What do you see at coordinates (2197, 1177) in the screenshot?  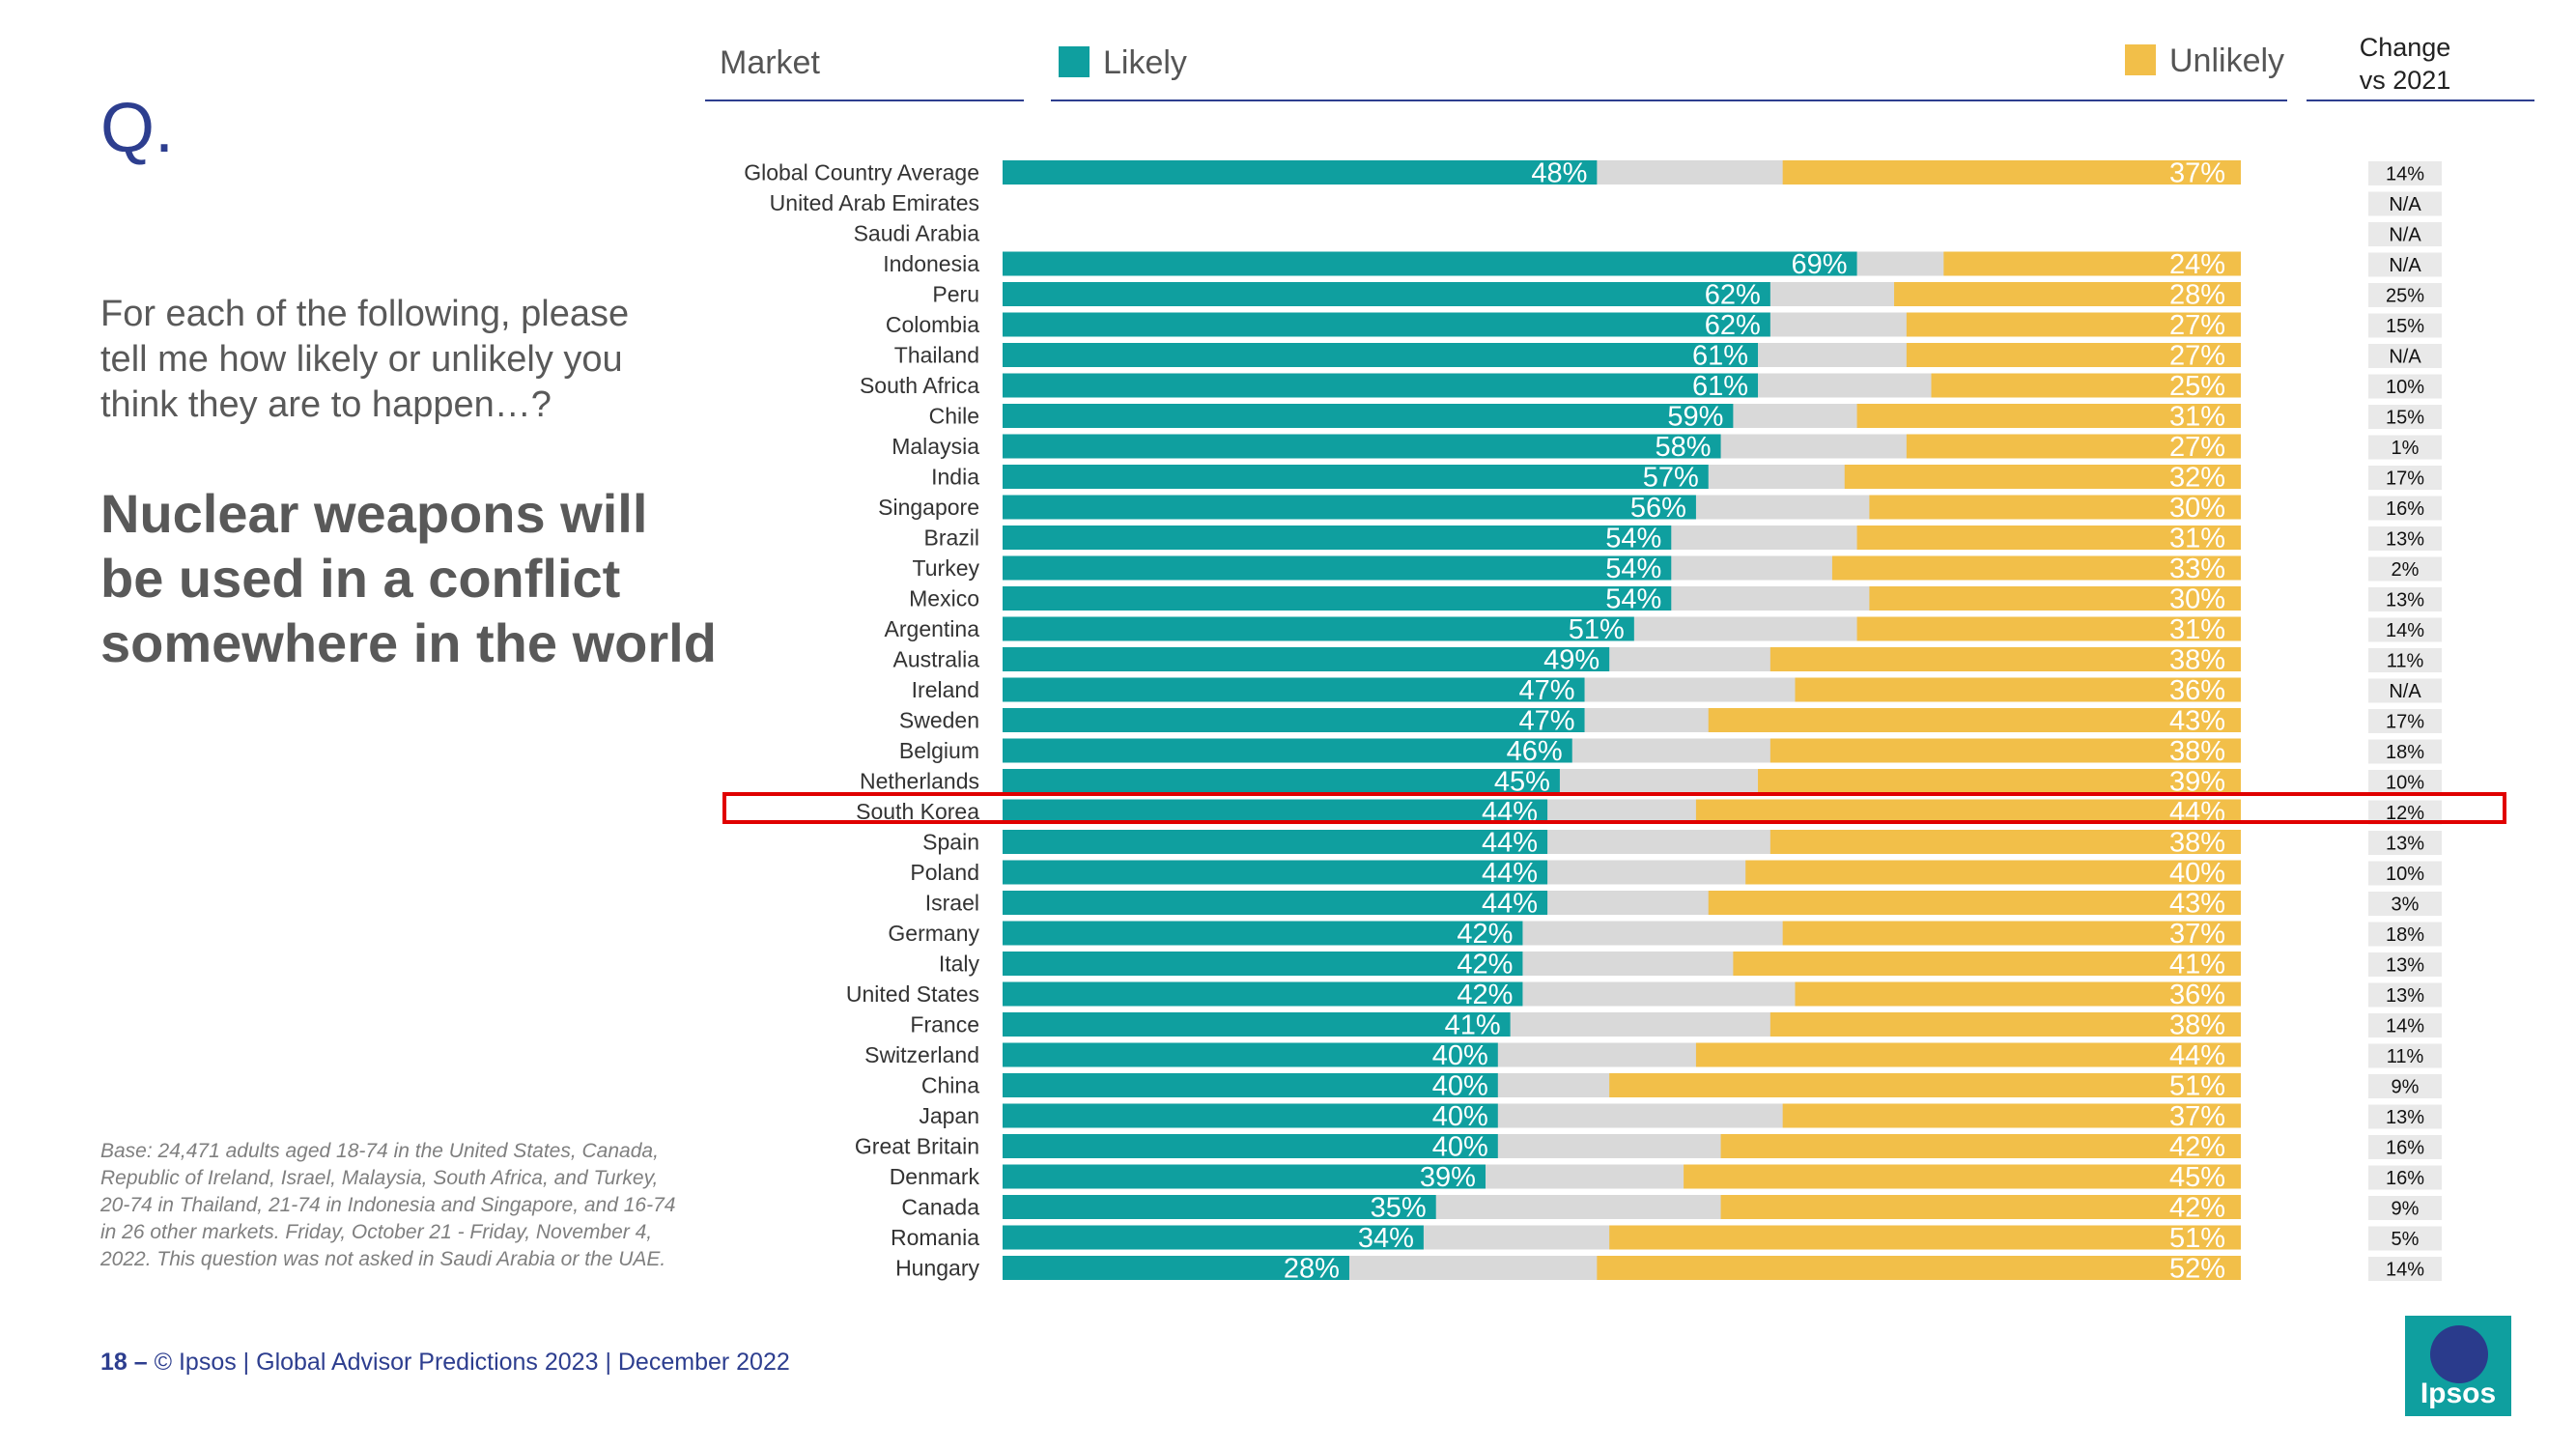 I see `unlikely-value-denmark: 45%` at bounding box center [2197, 1177].